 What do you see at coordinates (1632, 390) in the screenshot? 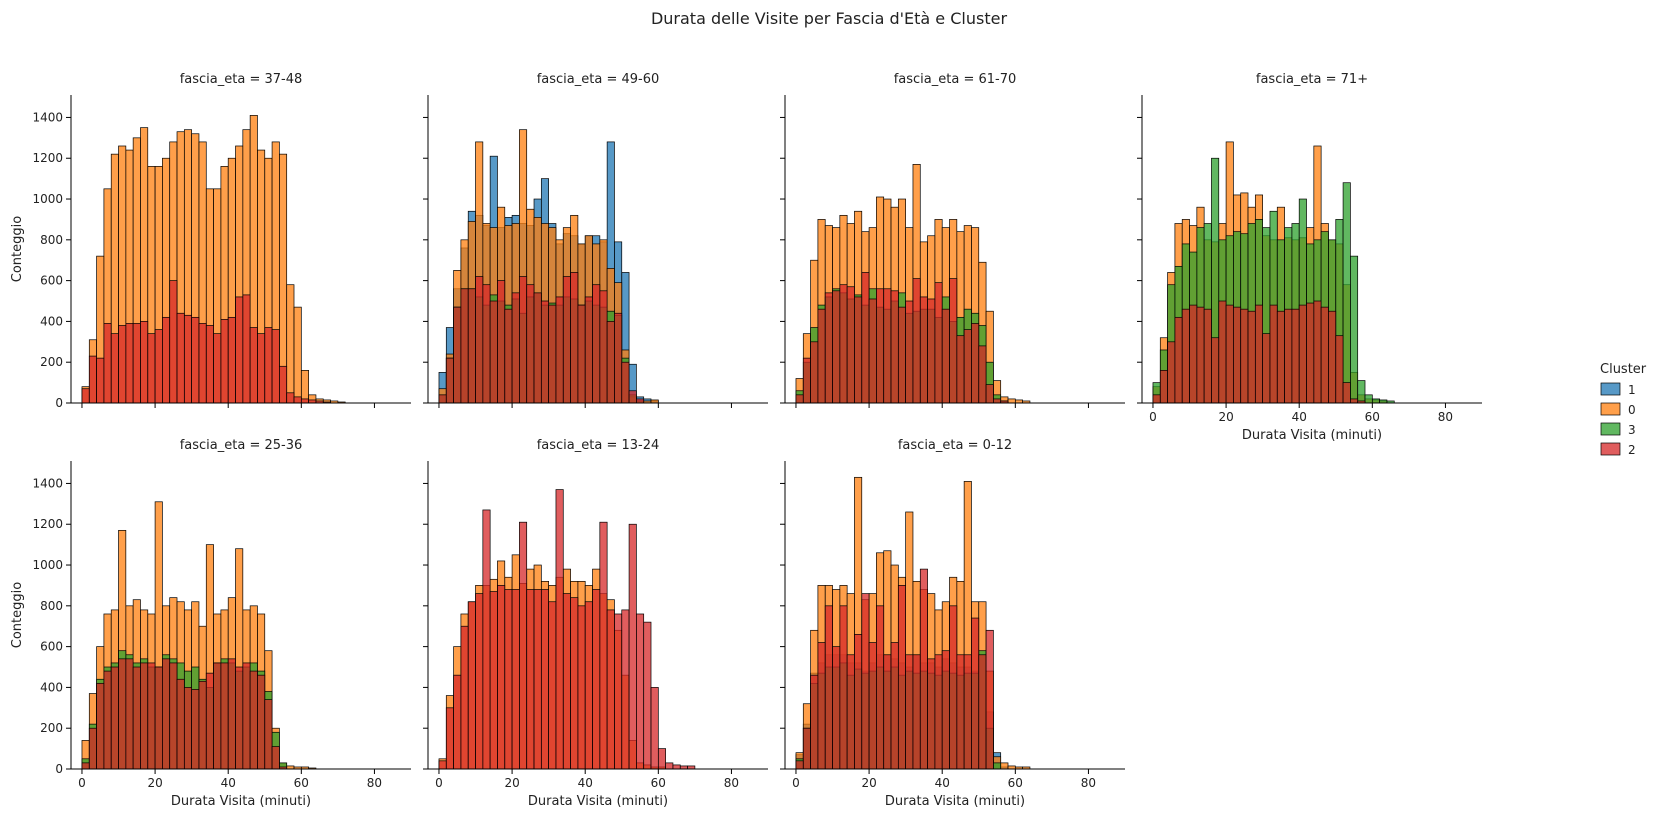
I see `legend-label: 1` at bounding box center [1632, 390].